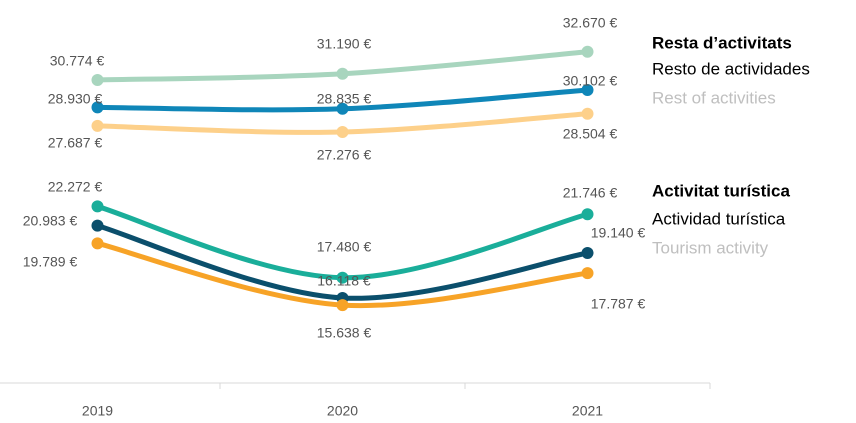 This screenshot has height=423, width=856. What do you see at coordinates (342, 411) in the screenshot?
I see `x-tick-label: 2020` at bounding box center [342, 411].